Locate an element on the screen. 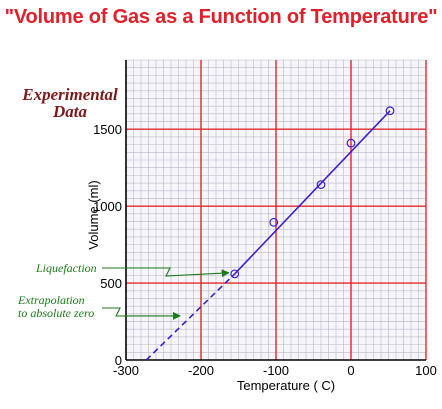 The image size is (442, 409). annotation-text: Extrapolation is located at coordinates (51, 300).